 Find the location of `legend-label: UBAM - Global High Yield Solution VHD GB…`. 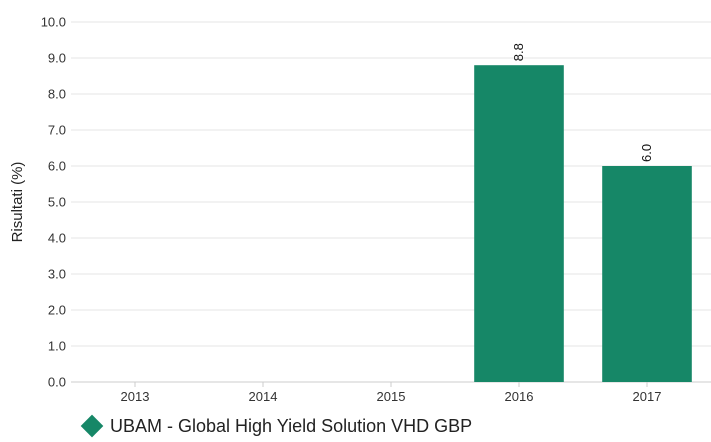

legend-label: UBAM - Global High Yield Solution VHD GB… is located at coordinates (291, 425).